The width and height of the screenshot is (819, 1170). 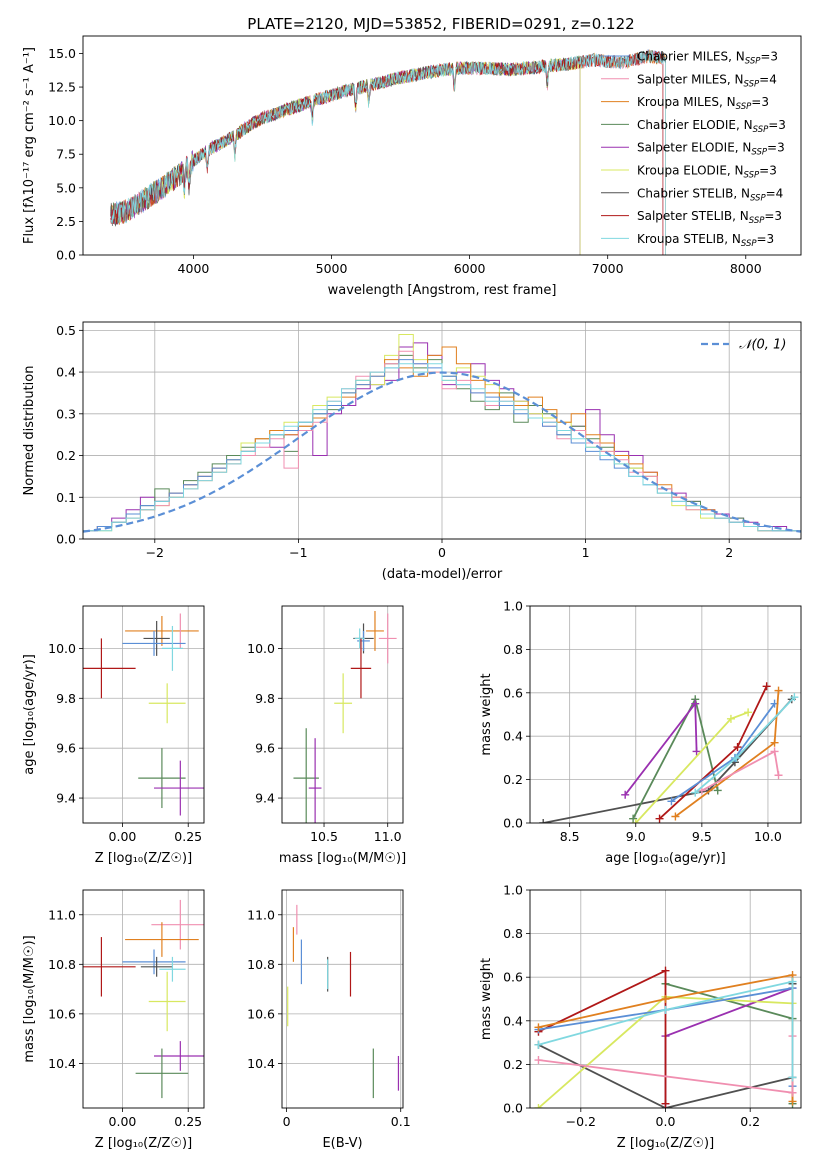 What do you see at coordinates (194, 268) in the screenshot?
I see `x-tick-label: 4000` at bounding box center [194, 268].